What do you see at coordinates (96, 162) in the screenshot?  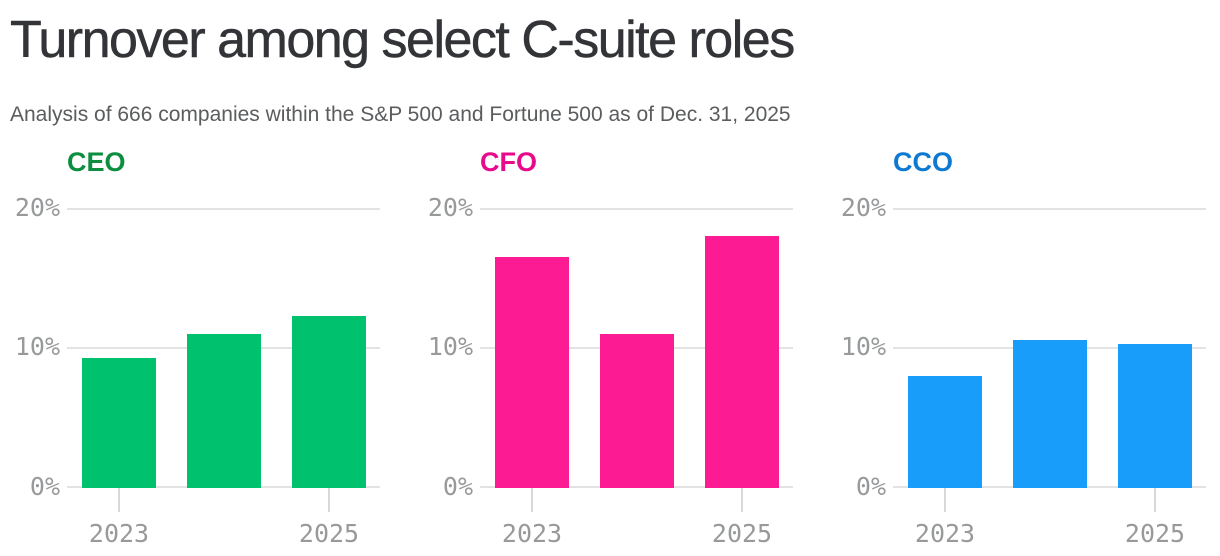 I see `chart-title-ceo: CEO` at bounding box center [96, 162].